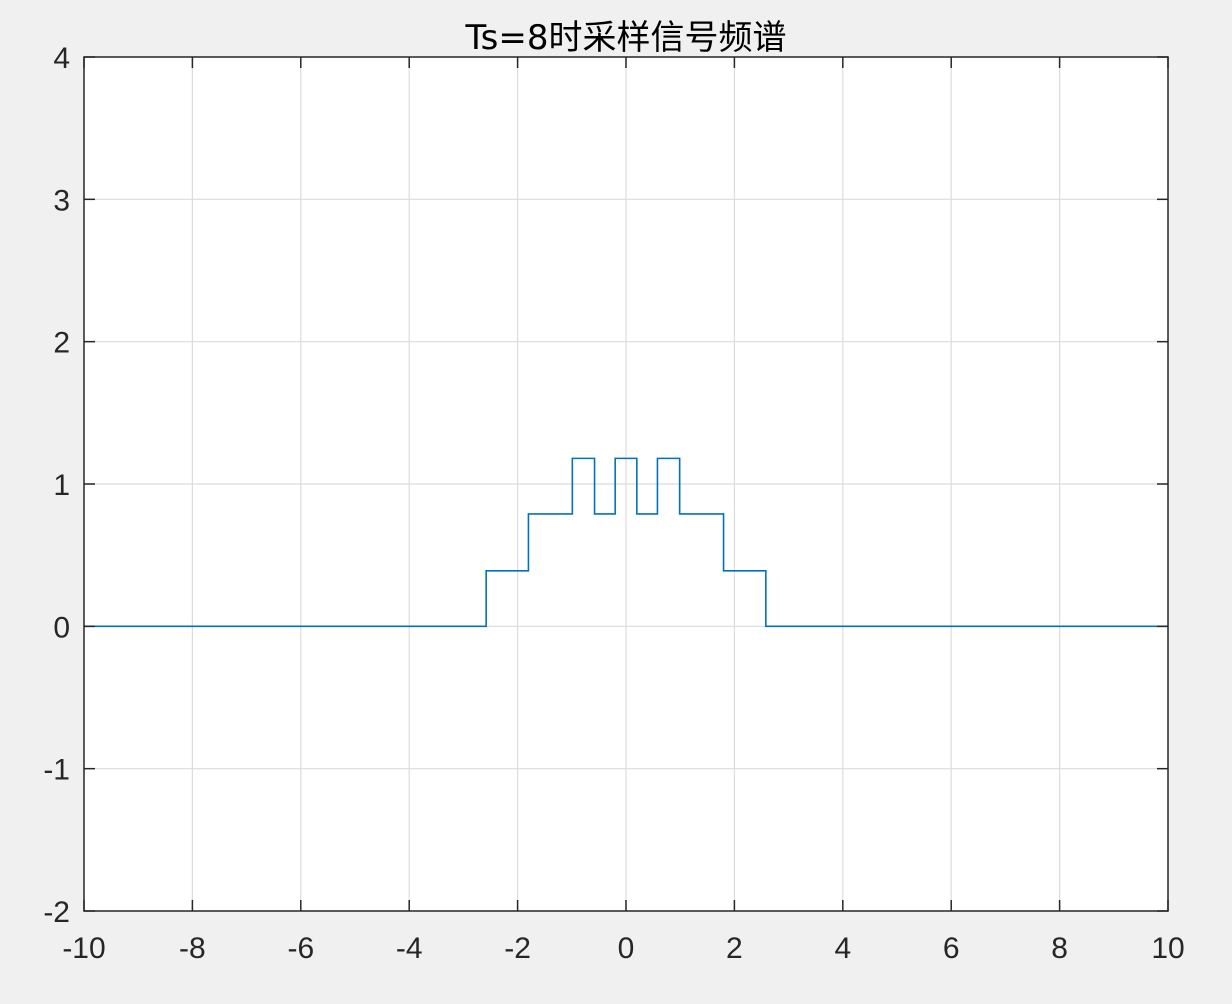 This screenshot has height=1004, width=1232. What do you see at coordinates (56, 912) in the screenshot?
I see `y-tick-label: -2` at bounding box center [56, 912].